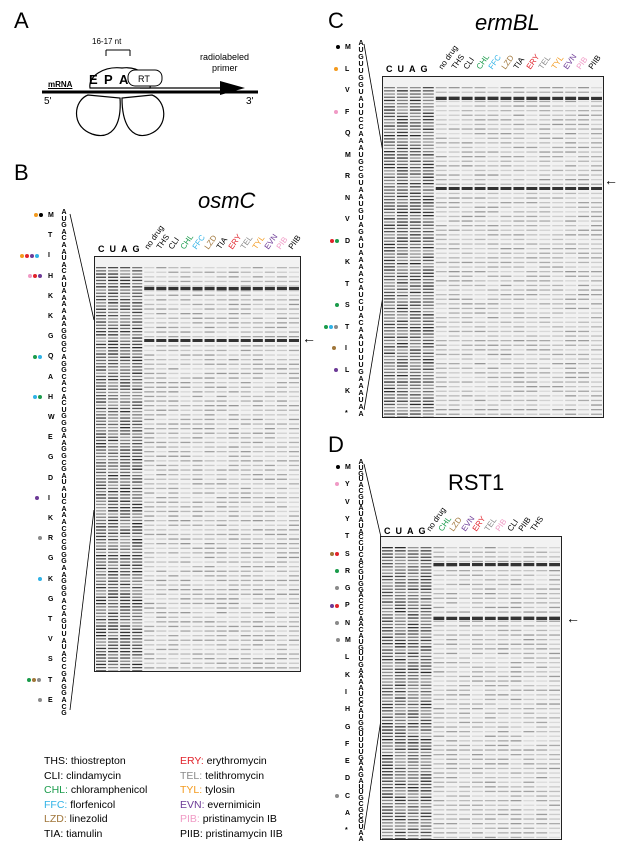 The height and width of the screenshot is (844, 618). I want to click on dideoxy-labels-d: CUAG, so click(407, 531).